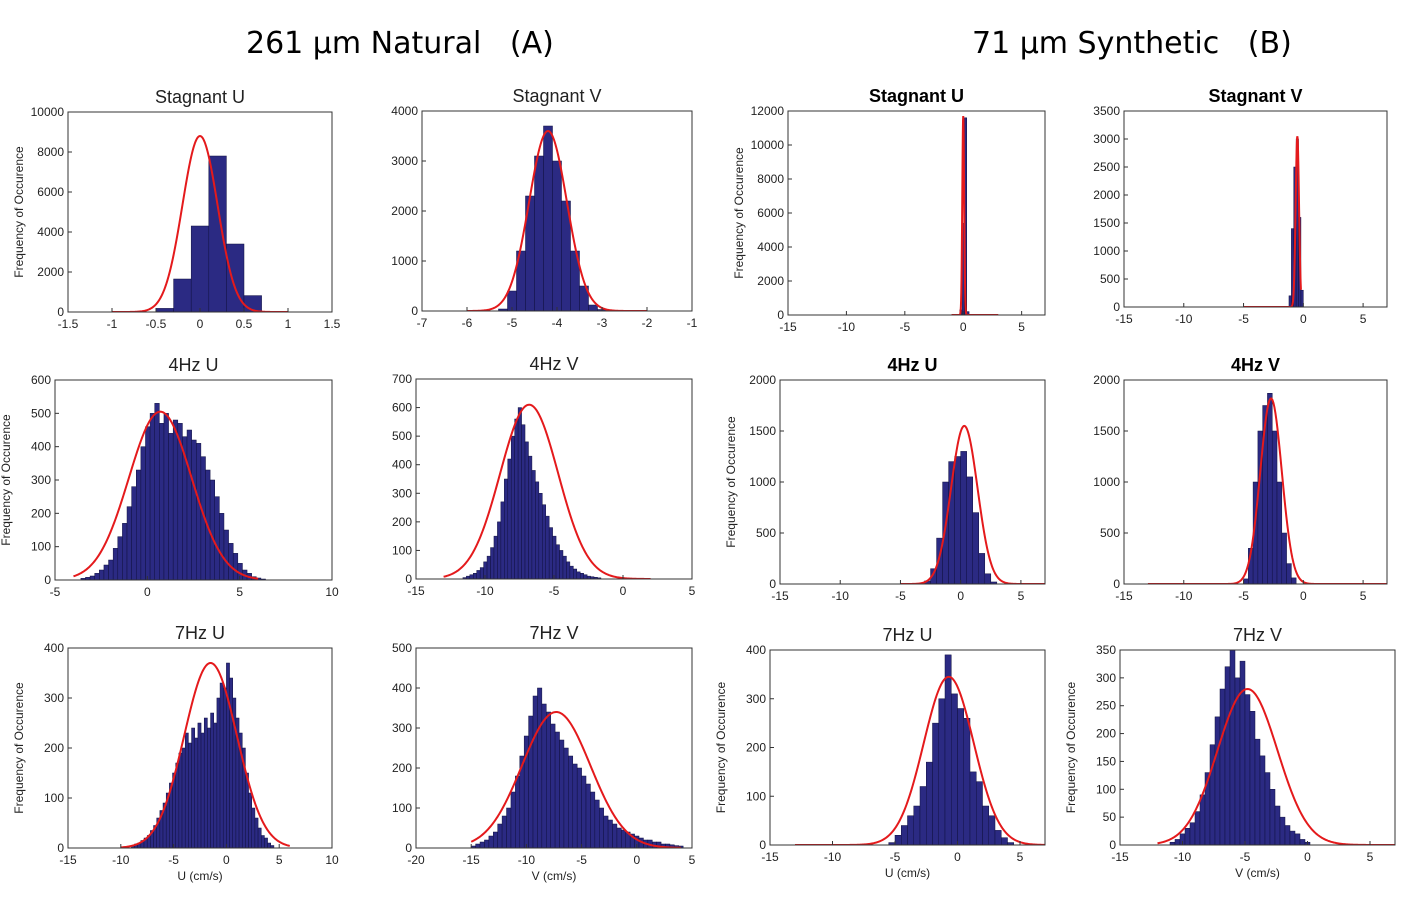 The height and width of the screenshot is (903, 1407). Describe the element at coordinates (402, 379) in the screenshot. I see `y-tick-label: 700` at that location.